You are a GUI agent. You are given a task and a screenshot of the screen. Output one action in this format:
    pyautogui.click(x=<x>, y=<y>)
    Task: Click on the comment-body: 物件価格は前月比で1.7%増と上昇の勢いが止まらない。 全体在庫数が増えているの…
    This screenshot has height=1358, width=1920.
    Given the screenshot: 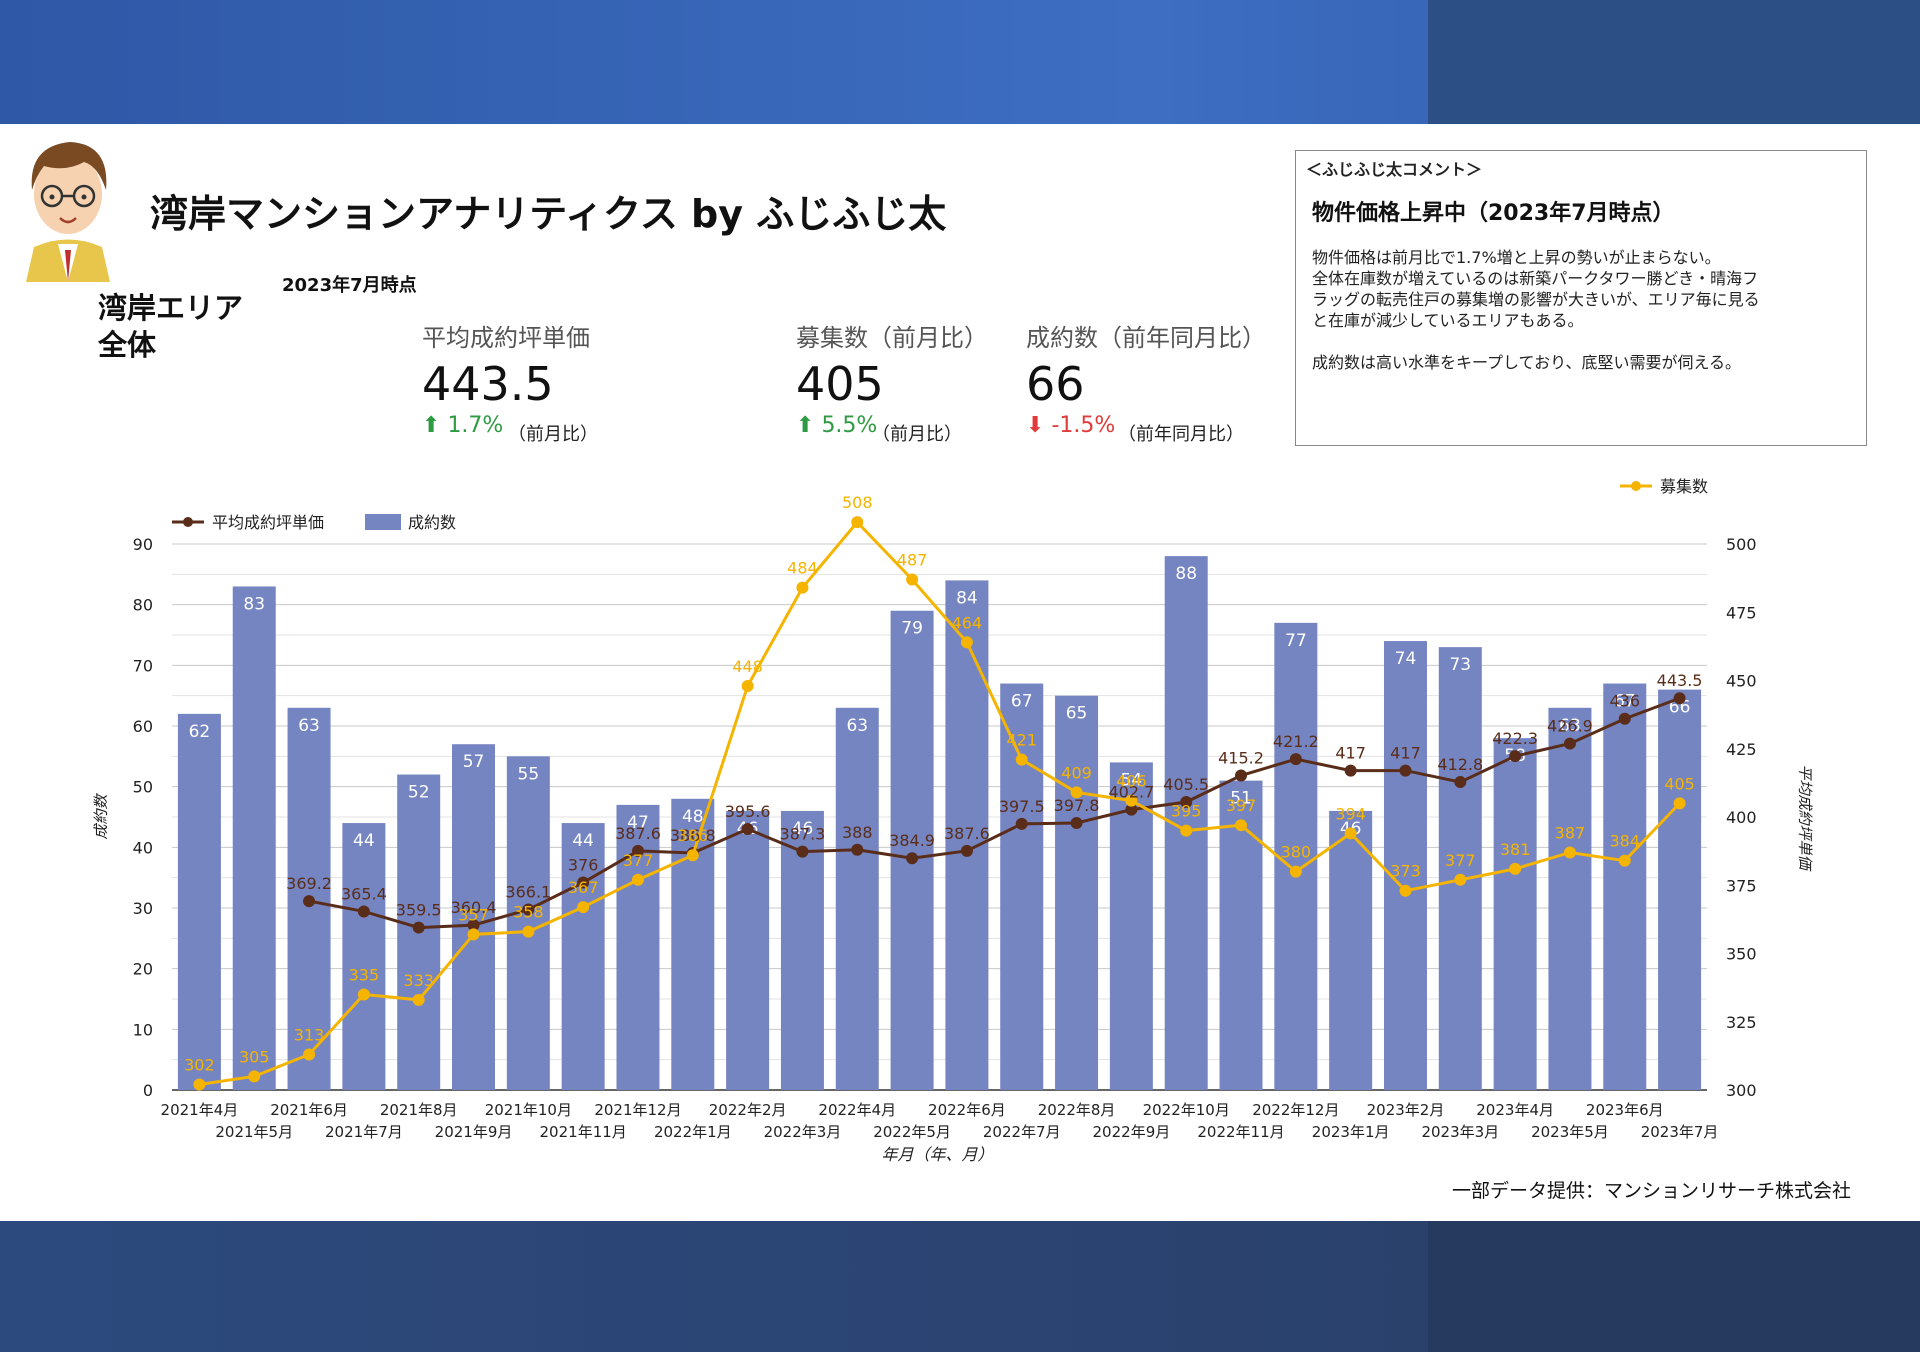 What is the action you would take?
    pyautogui.click(x=1582, y=310)
    